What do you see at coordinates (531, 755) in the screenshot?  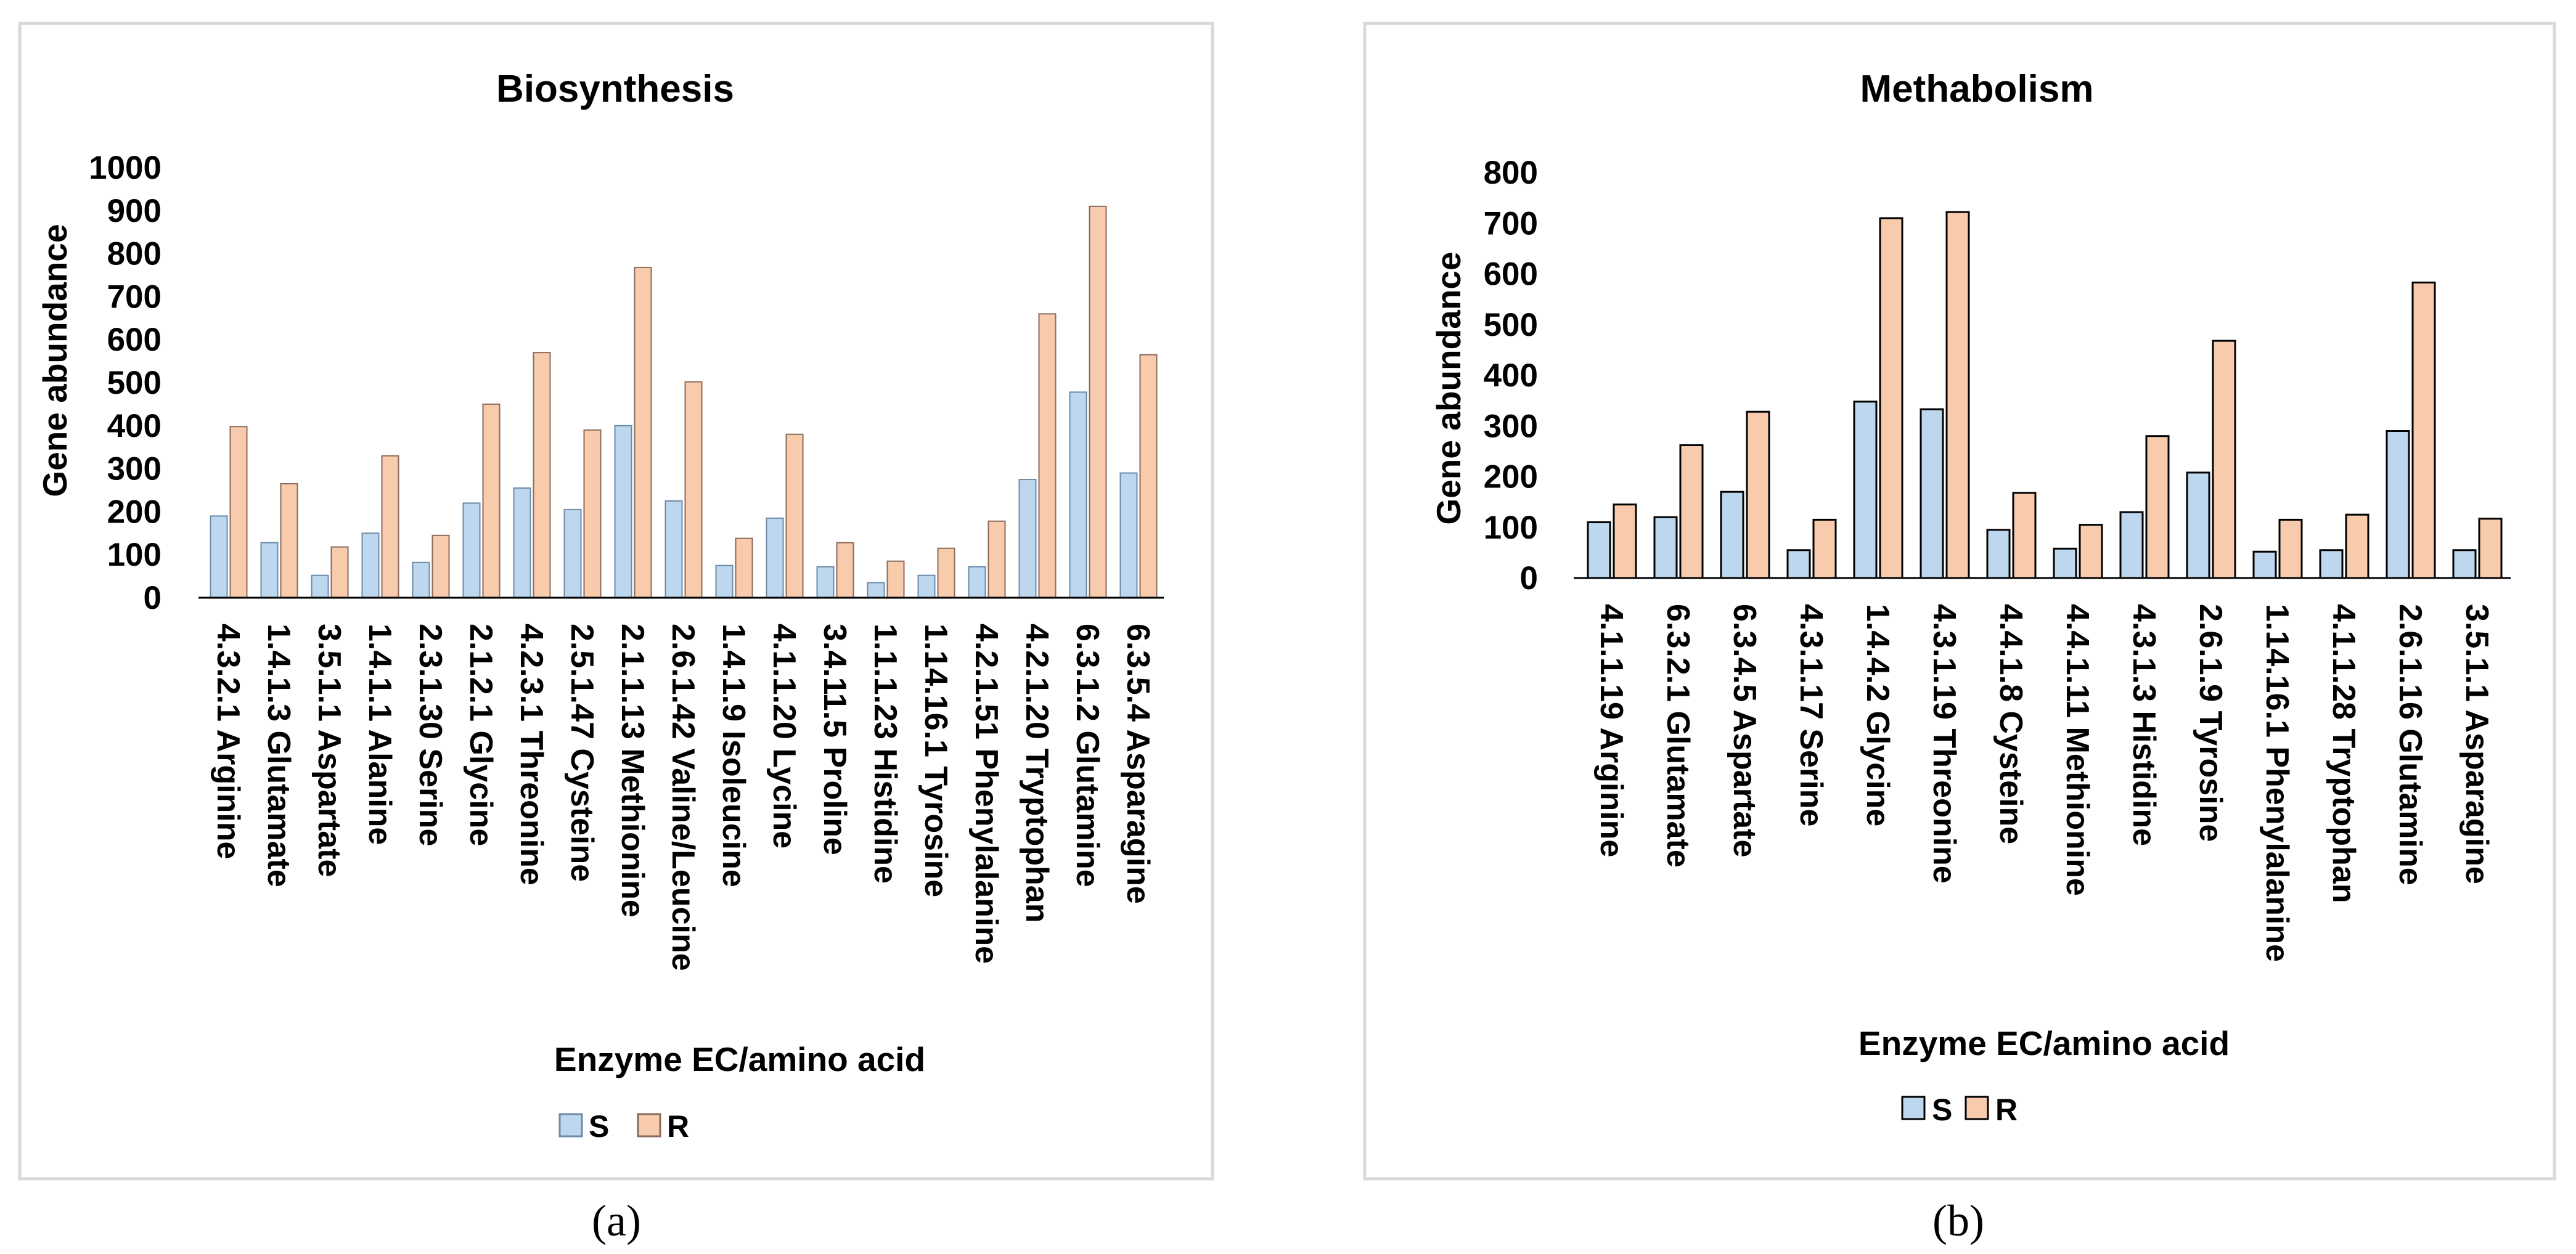 I see `x-tick-label: 4.2.3.1 Threonine` at bounding box center [531, 755].